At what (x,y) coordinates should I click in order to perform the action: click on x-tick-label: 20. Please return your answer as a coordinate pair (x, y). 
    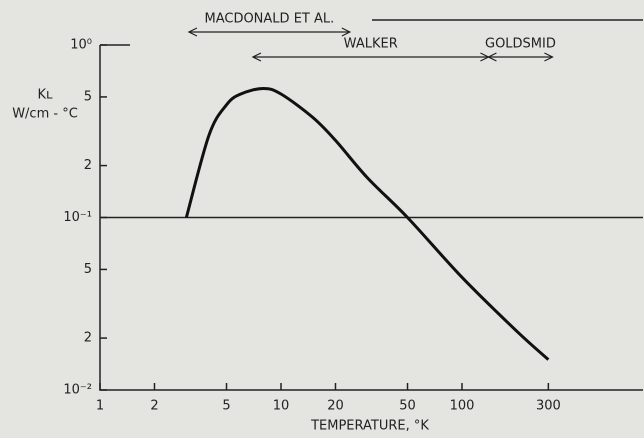
    Looking at the image, I should click on (335, 406).